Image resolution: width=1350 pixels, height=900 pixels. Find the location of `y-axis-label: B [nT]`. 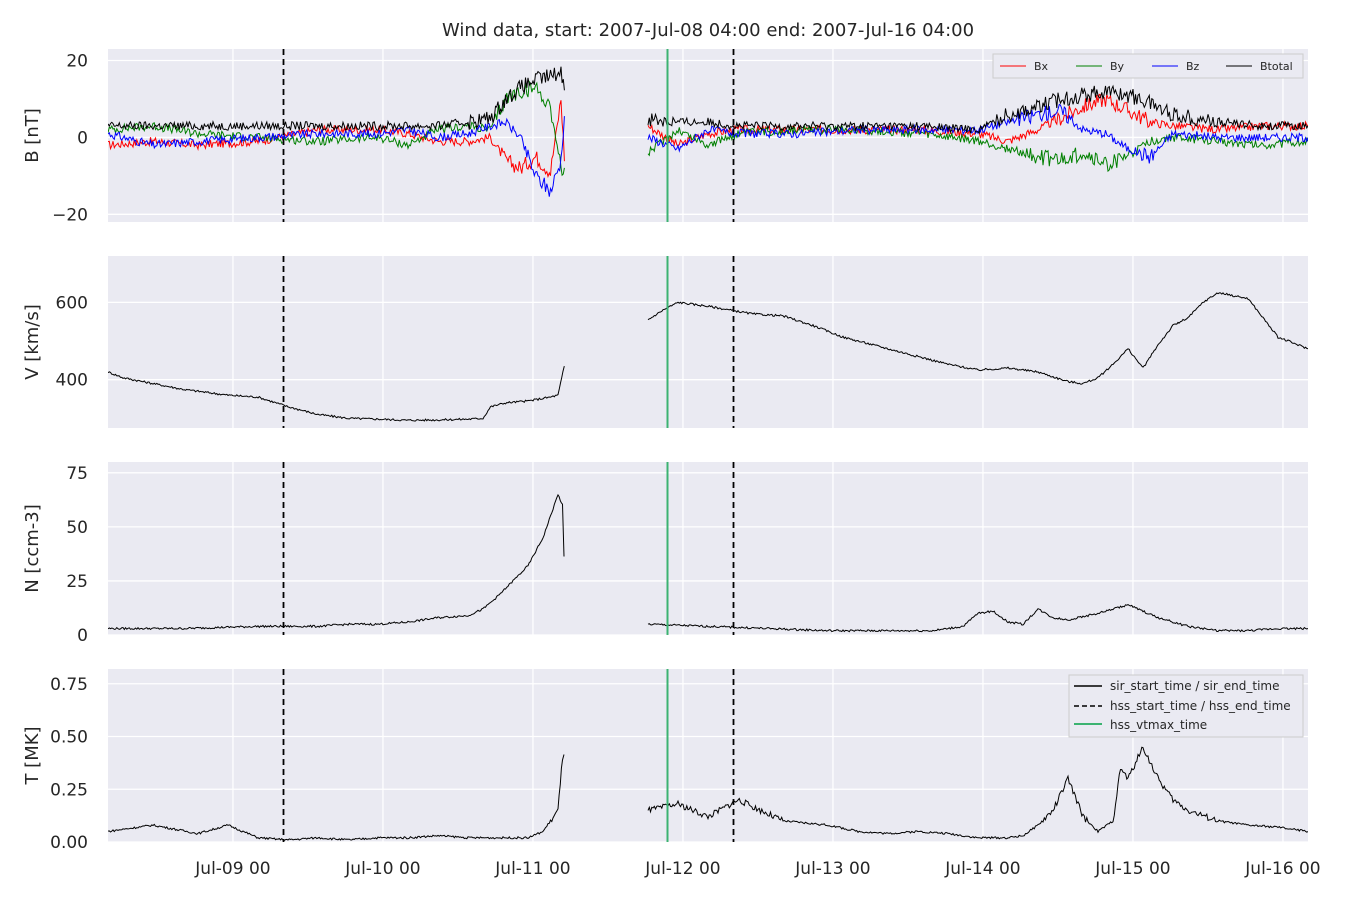

y-axis-label: B [nT] is located at coordinates (32, 135).